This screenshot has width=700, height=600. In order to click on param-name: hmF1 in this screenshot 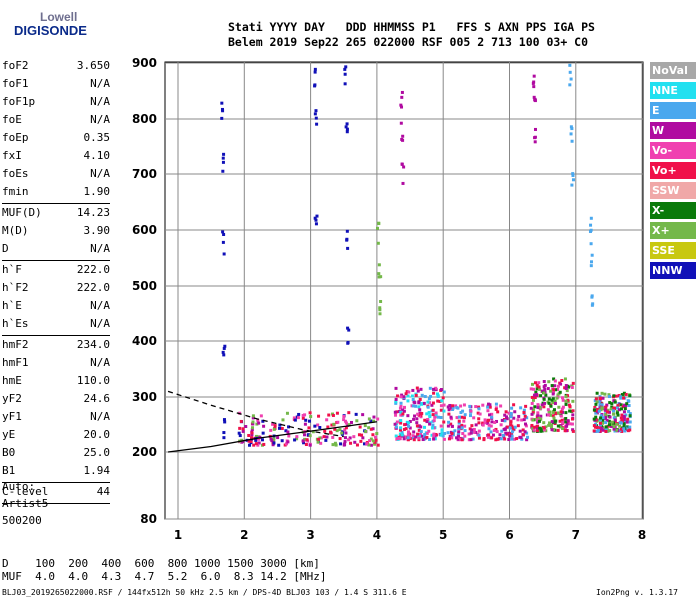, I will do `click(15, 362)`.